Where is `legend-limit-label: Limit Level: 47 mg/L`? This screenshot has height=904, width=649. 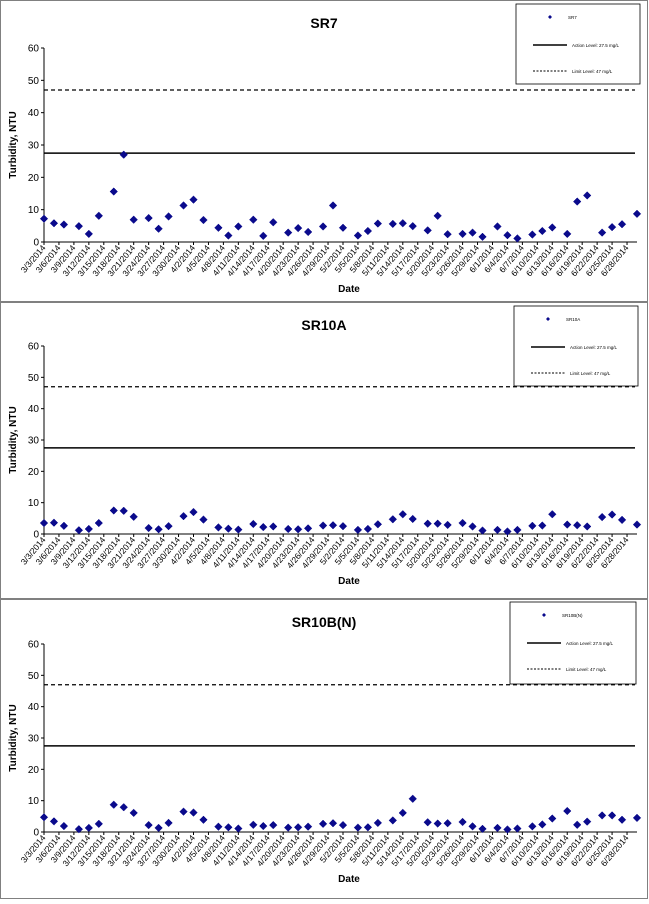 legend-limit-label: Limit Level: 47 mg/L is located at coordinates (586, 669).